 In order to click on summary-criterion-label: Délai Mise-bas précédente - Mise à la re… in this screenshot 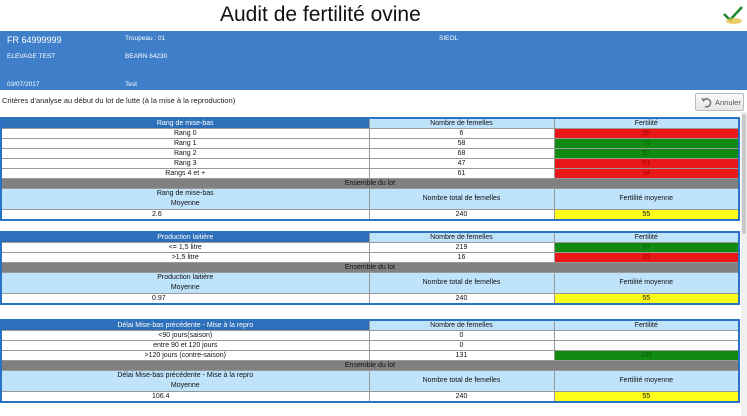, I will do `click(185, 381)`.